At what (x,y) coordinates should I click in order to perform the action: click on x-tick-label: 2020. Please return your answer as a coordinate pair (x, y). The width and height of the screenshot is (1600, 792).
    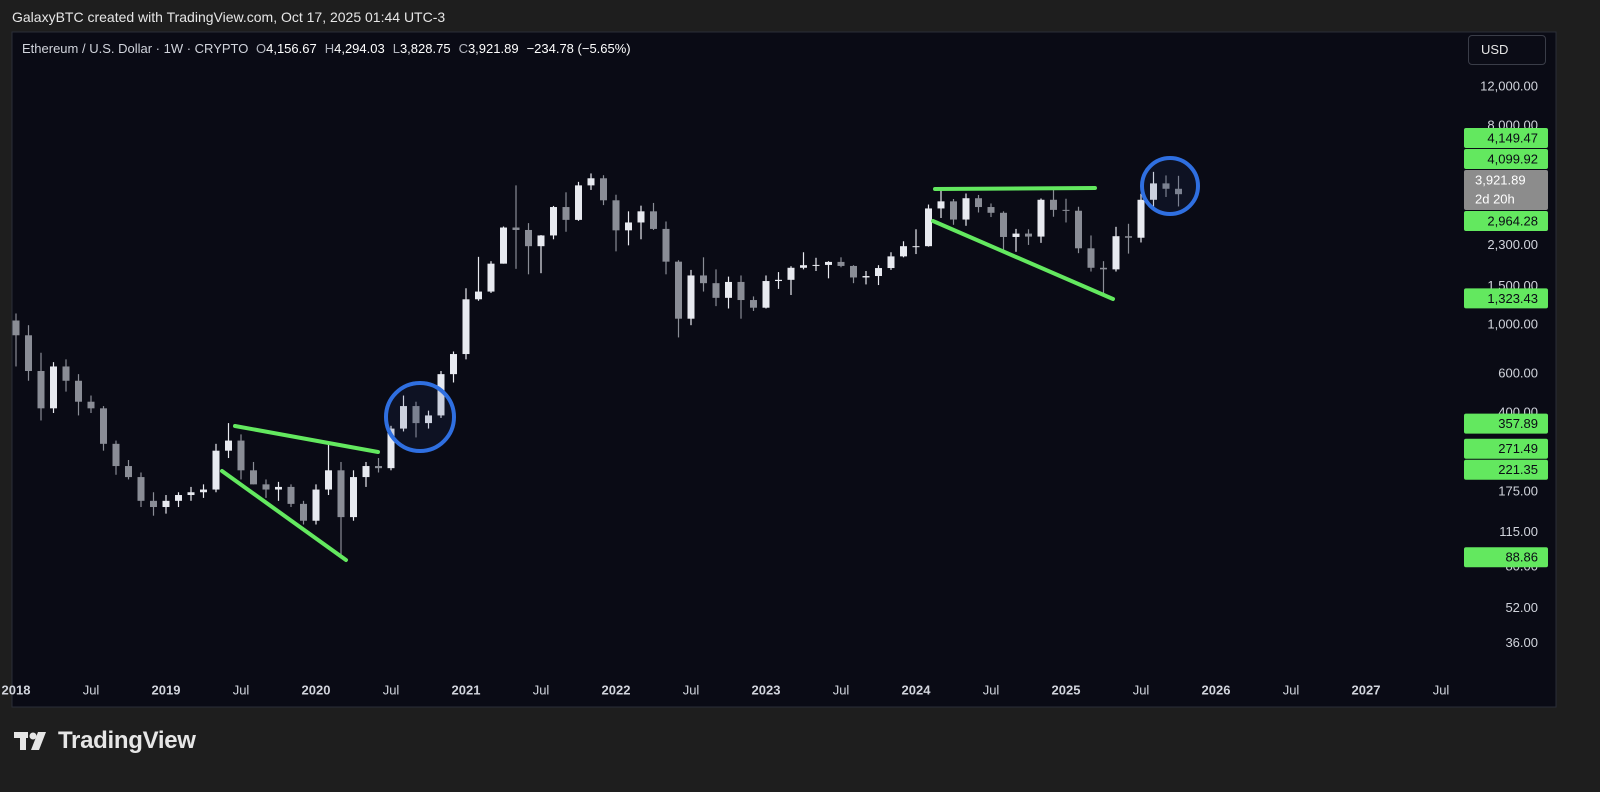
    Looking at the image, I should click on (316, 689).